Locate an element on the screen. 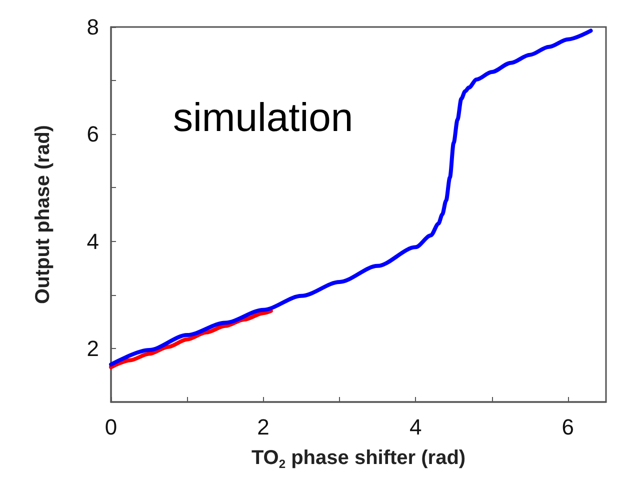 Image resolution: width=639 pixels, height=486 pixels. y-axis-title: Output phase (rad) is located at coordinates (43, 214).